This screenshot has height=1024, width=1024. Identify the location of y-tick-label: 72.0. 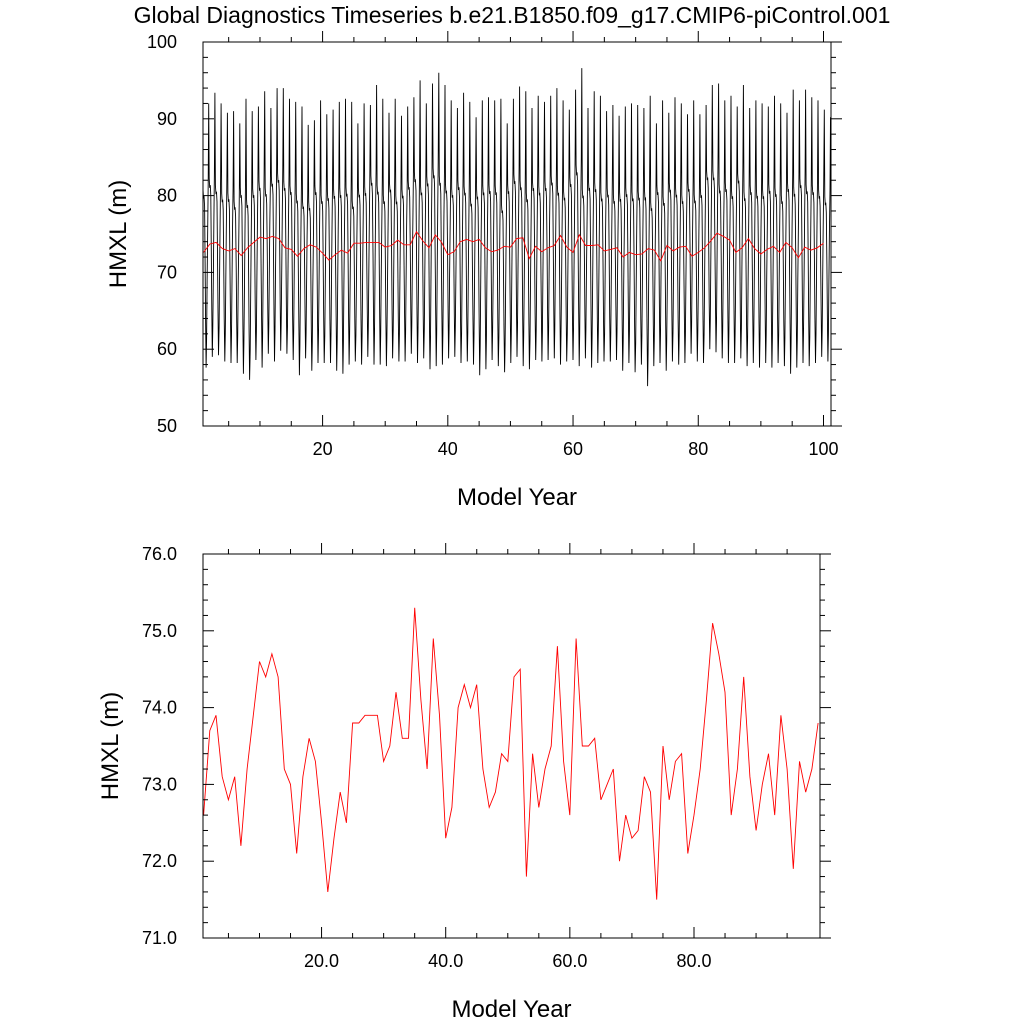
(159, 861).